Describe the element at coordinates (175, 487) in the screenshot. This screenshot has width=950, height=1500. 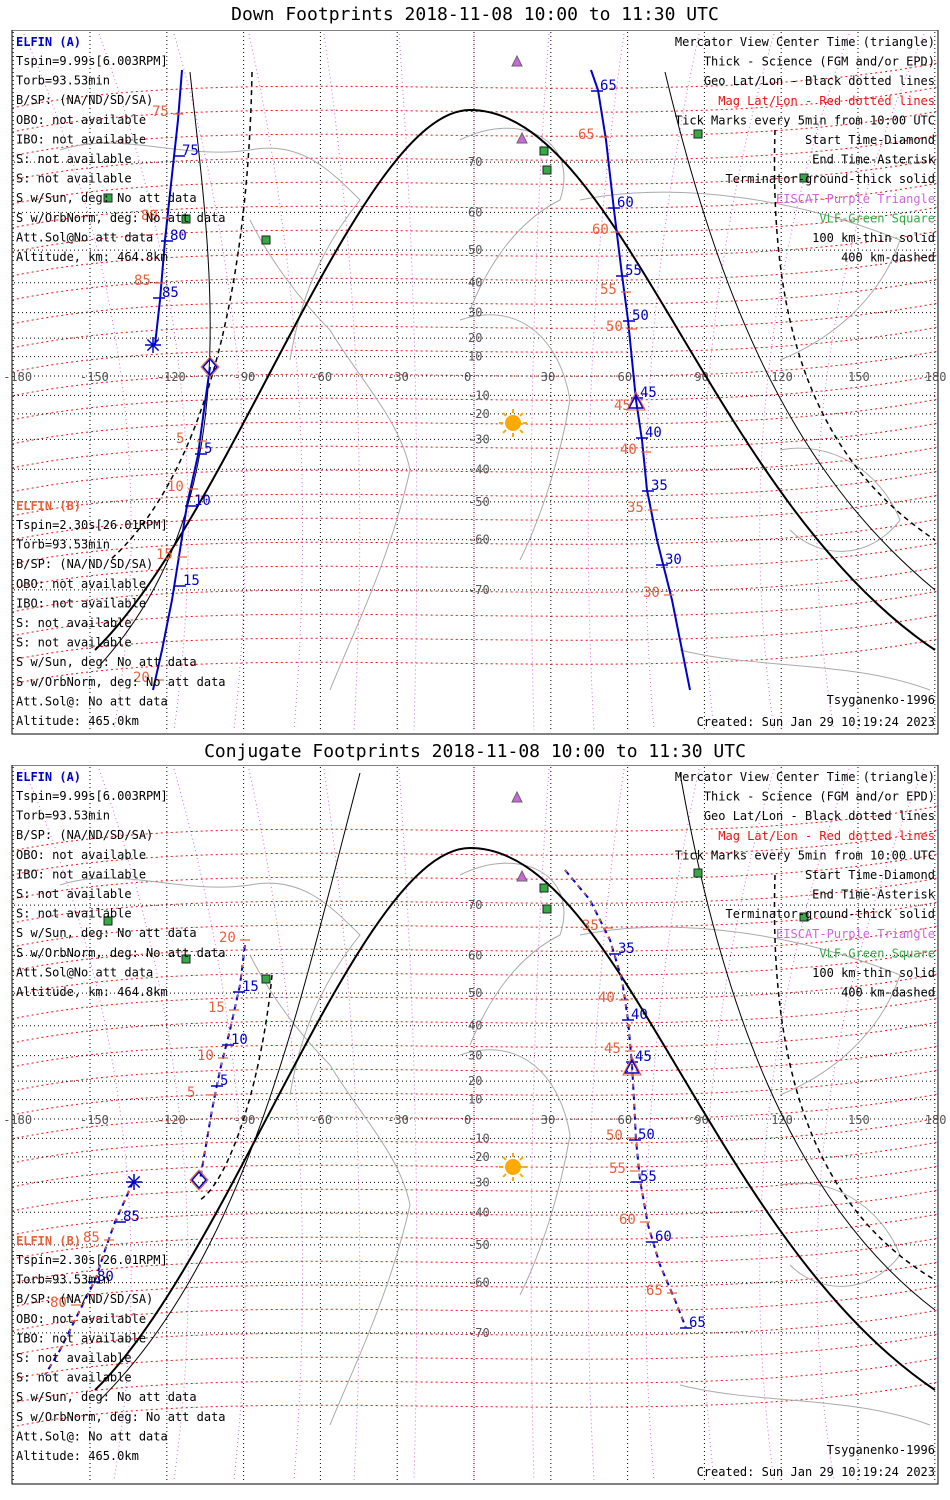
I see `elfin-b-mag-tick-label: 10` at that location.